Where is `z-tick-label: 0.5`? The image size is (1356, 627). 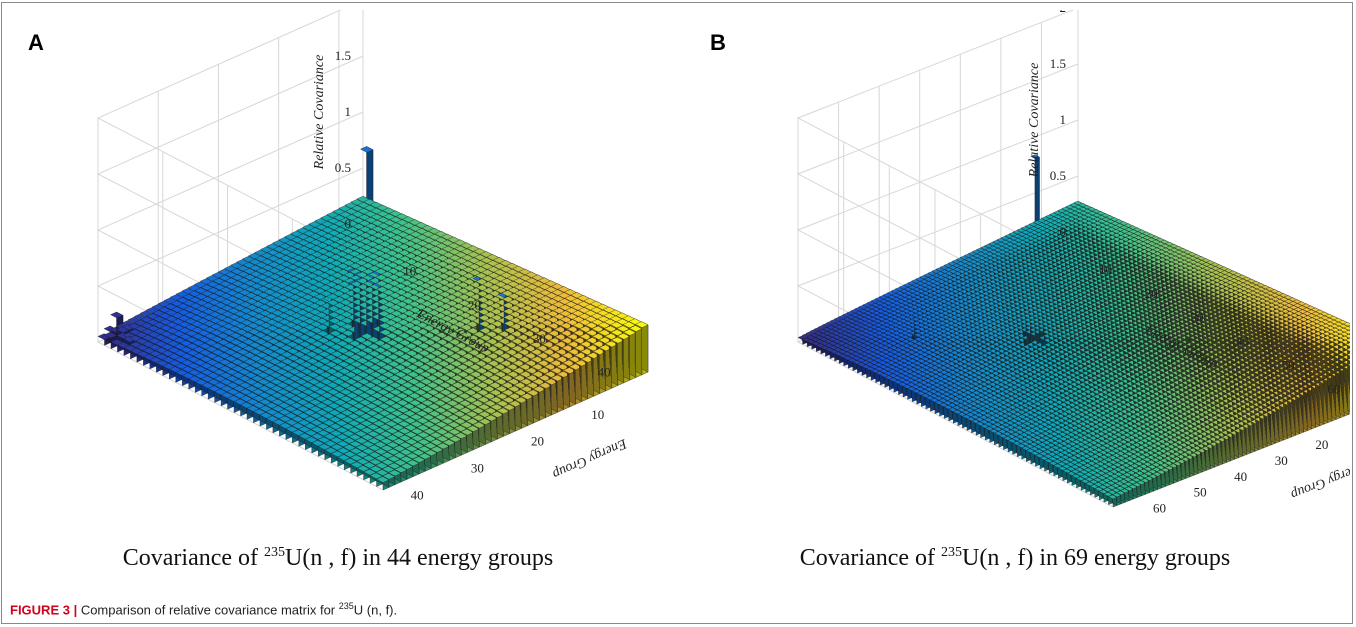 z-tick-label: 0.5 is located at coordinates (343, 167).